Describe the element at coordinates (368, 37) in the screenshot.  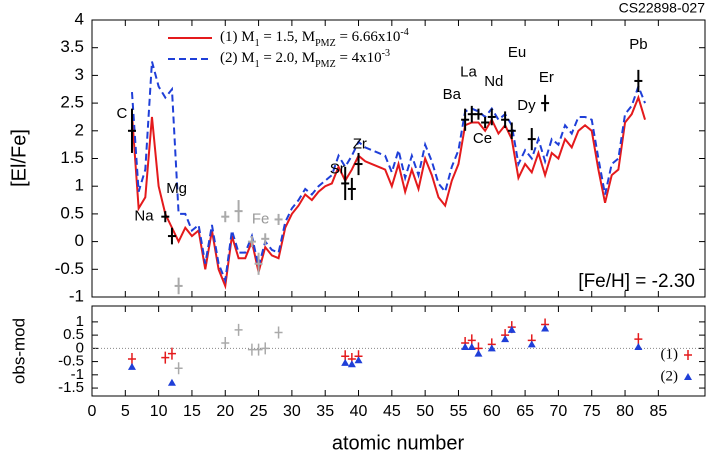
I see `legend-text: = 6.66x10` at that location.